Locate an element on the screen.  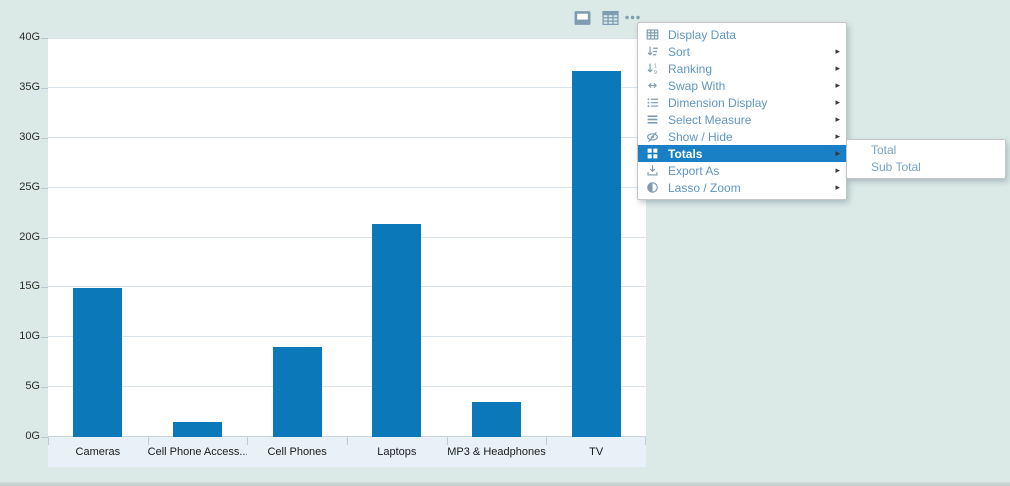
menu-item-label: Ranking is located at coordinates (690, 68).